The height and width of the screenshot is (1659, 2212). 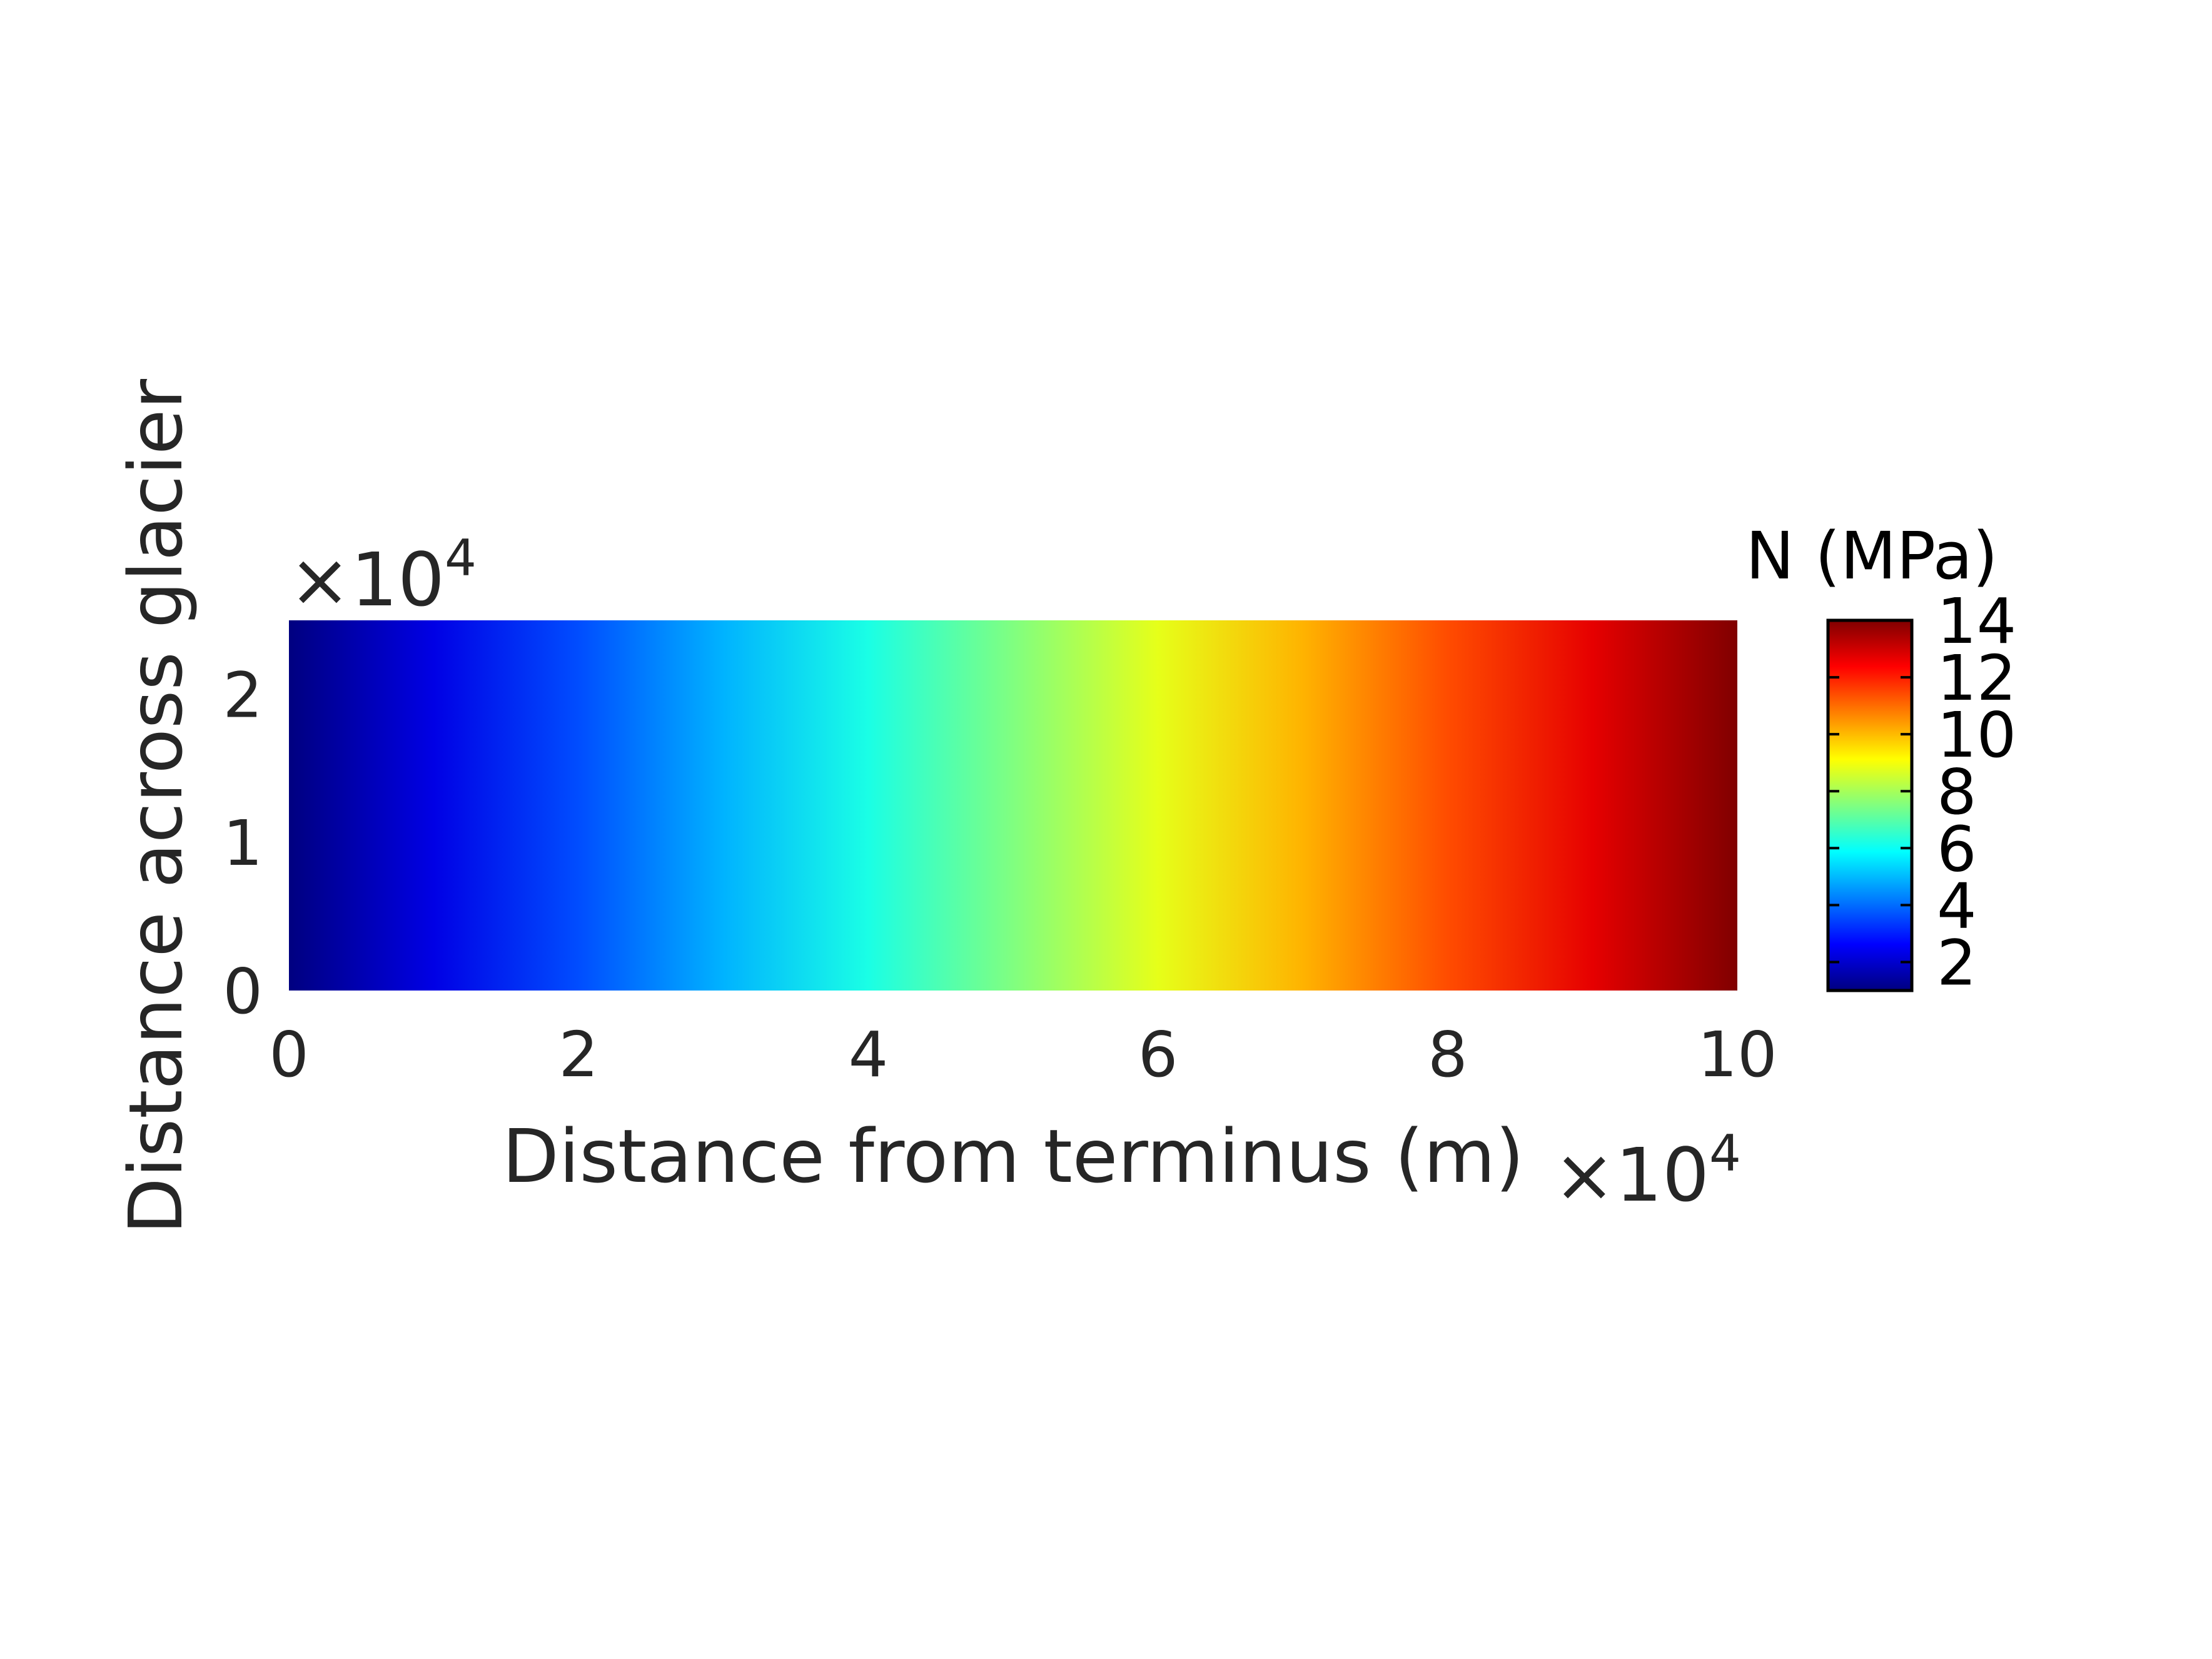 I want to click on colorbar-tick-label: 12, so click(x=1976, y=679).